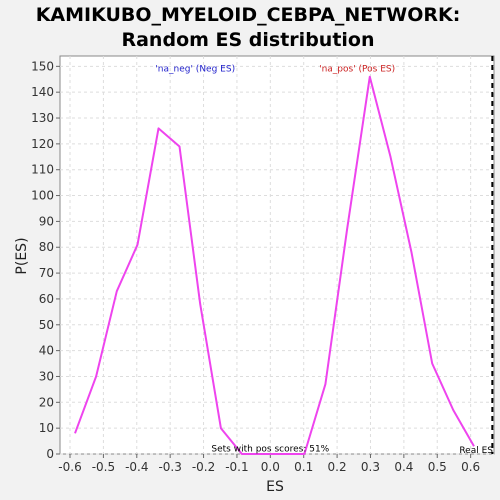 The image size is (500, 500). I want to click on y-tick-label: 30, so click(46, 376).